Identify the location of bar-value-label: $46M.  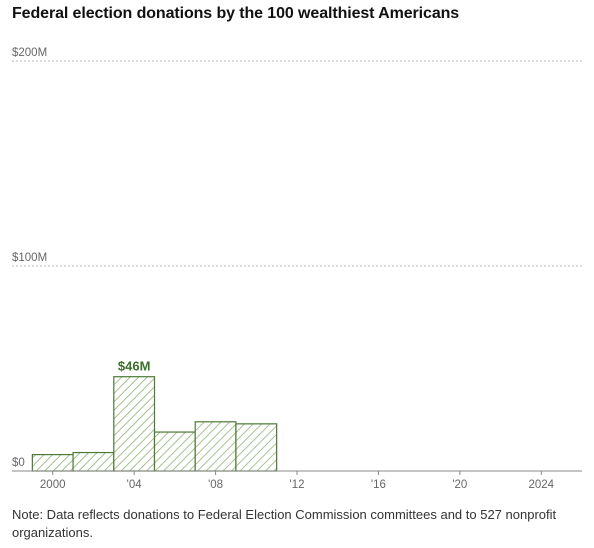
(134, 366).